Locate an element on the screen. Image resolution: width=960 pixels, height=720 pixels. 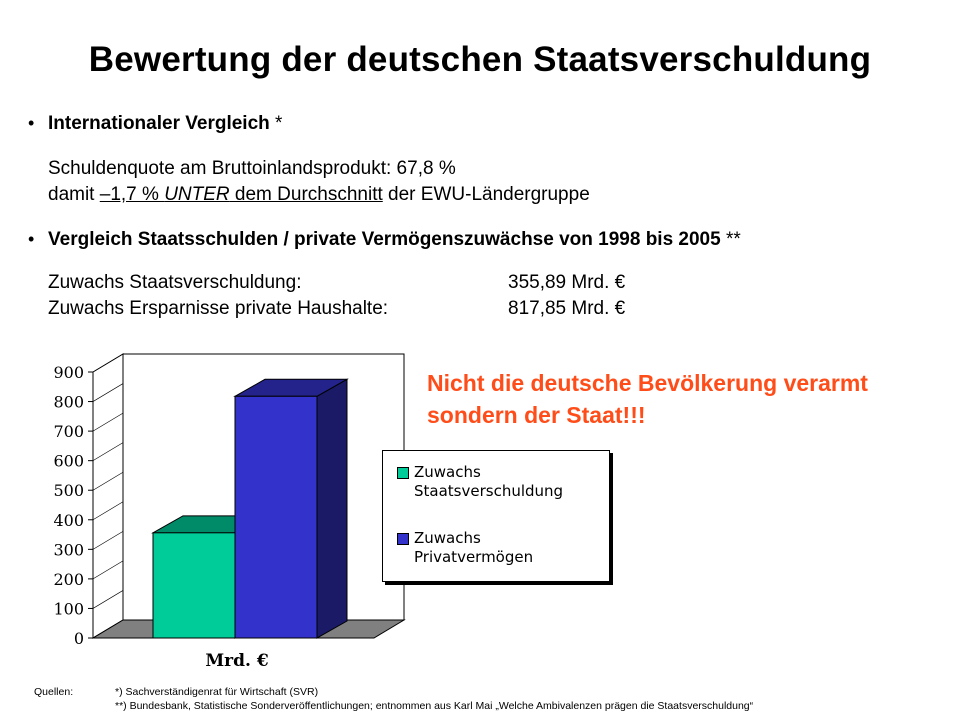
y-tick-label: 800 is located at coordinates (68, 402).